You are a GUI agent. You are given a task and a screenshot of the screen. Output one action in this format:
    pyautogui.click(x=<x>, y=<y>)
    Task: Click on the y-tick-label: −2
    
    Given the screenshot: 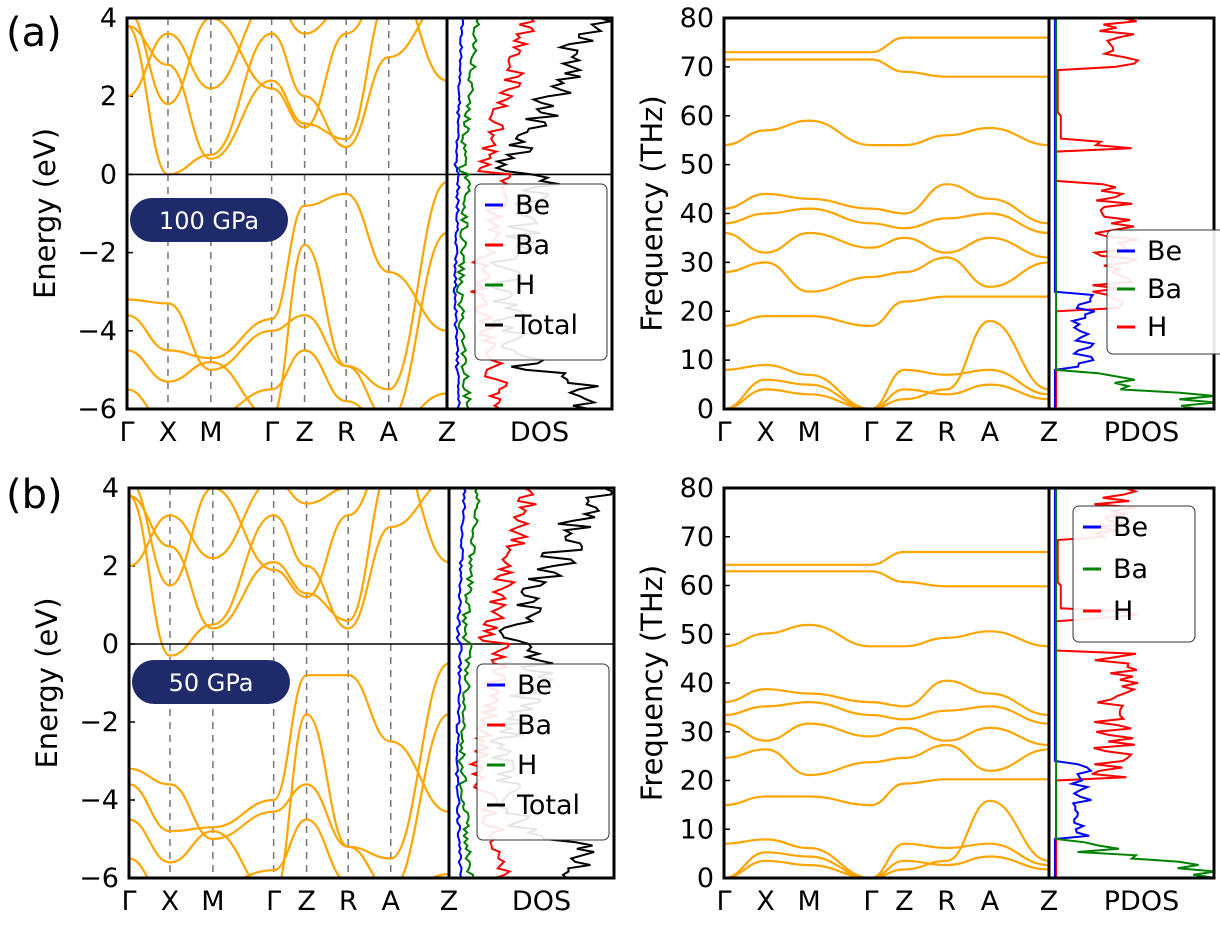 What is the action you would take?
    pyautogui.click(x=97, y=253)
    